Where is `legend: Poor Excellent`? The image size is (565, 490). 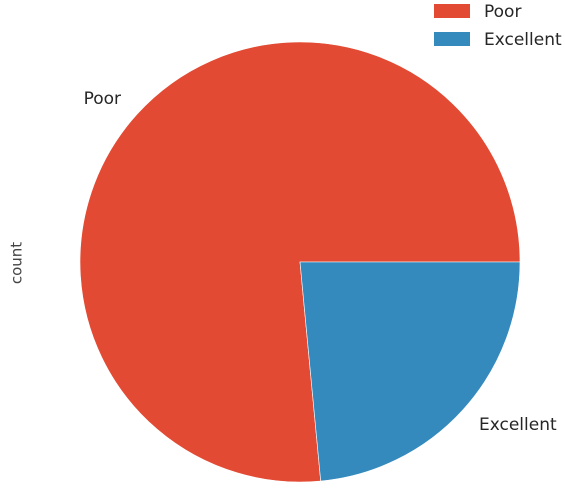
legend: Poor Excellent is located at coordinates (498, 26).